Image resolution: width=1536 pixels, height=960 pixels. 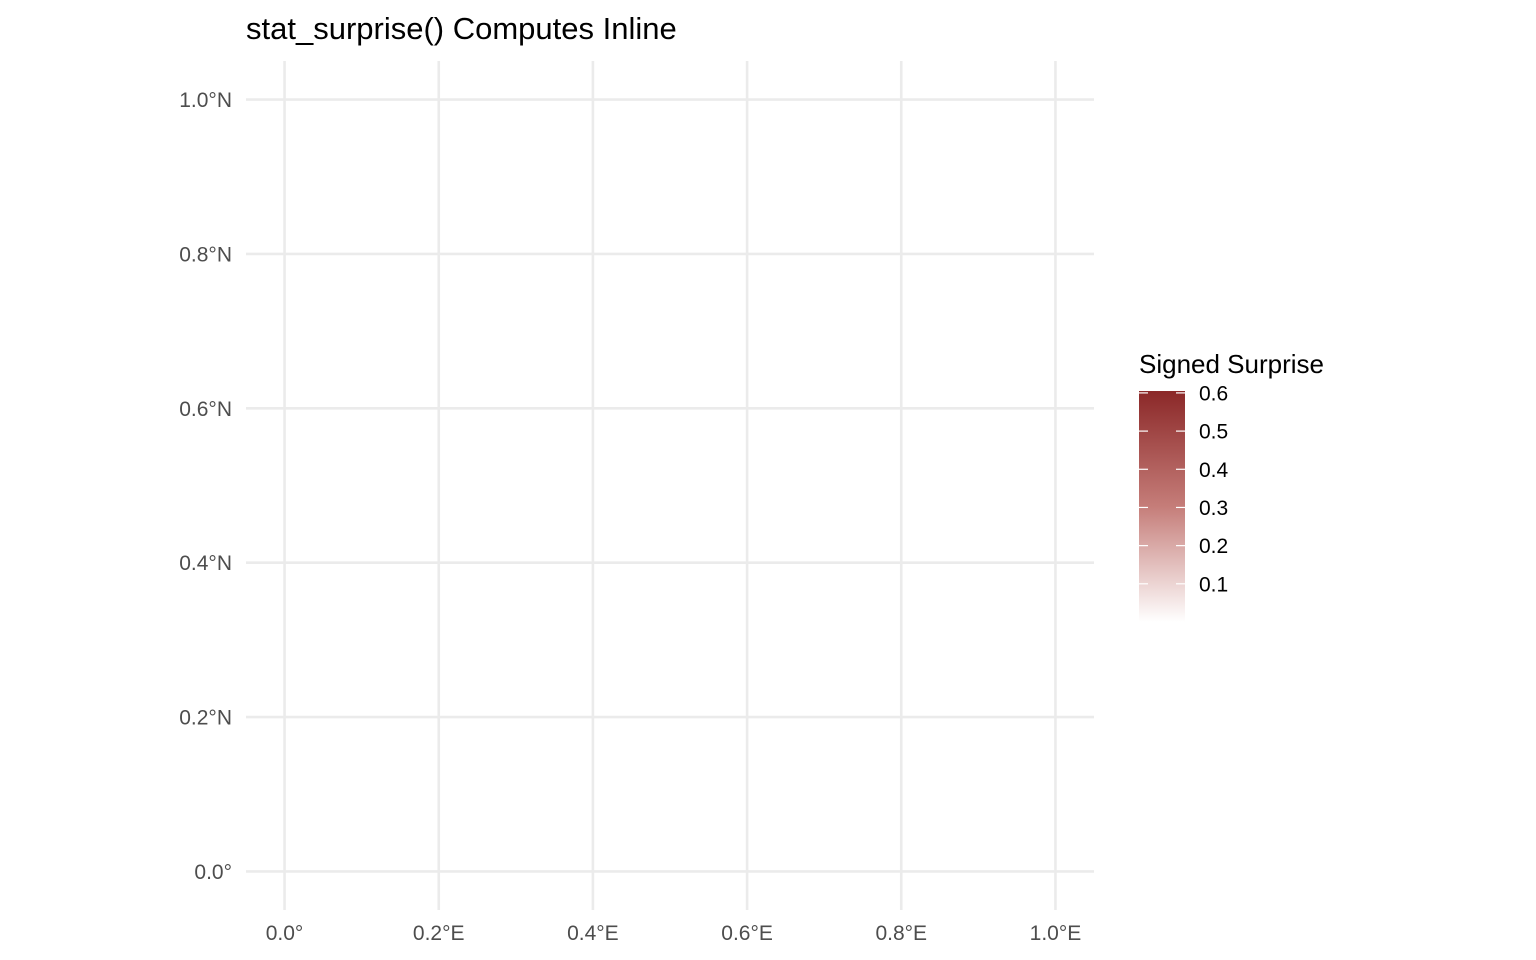 I want to click on x-axis-ticks: 0.0° 0.2°E 0.4°E 0.6°E 0.8°E 1.0°E, so click(x=674, y=933).